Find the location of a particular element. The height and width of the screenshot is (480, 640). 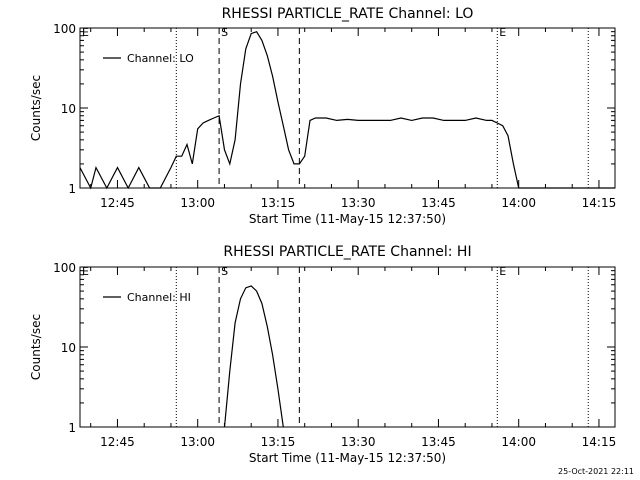

panel1-legend-label: Channel: LO is located at coordinates (160, 58).